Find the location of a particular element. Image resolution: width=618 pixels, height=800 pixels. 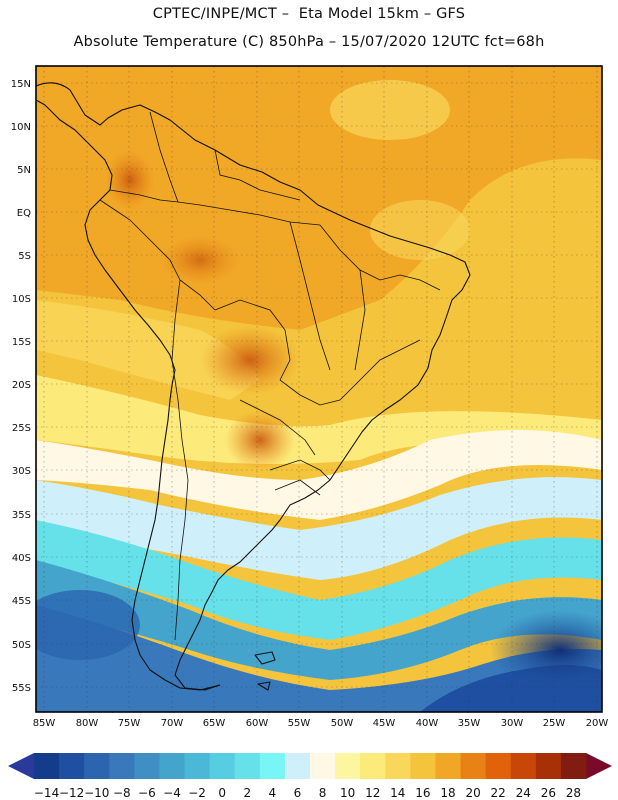

colorbar-label: 12 is located at coordinates (372, 793).